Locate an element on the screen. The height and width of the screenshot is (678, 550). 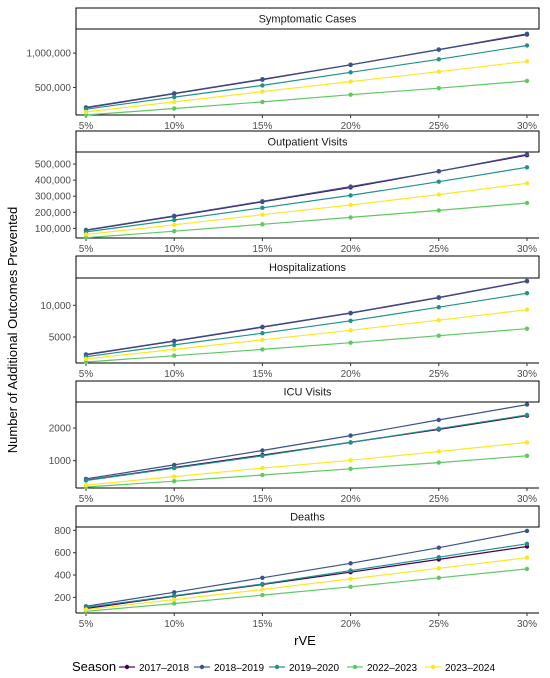
legend-label: 2023–2024 is located at coordinates (470, 668).